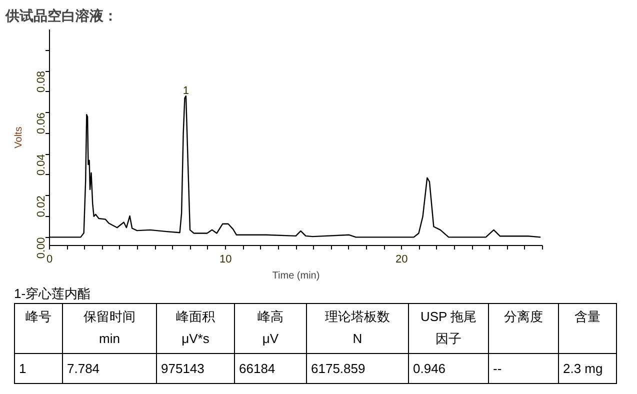 Image resolution: width=637 pixels, height=394 pixels. Describe the element at coordinates (109, 369) in the screenshot. I see `text: 7.784` at that location.